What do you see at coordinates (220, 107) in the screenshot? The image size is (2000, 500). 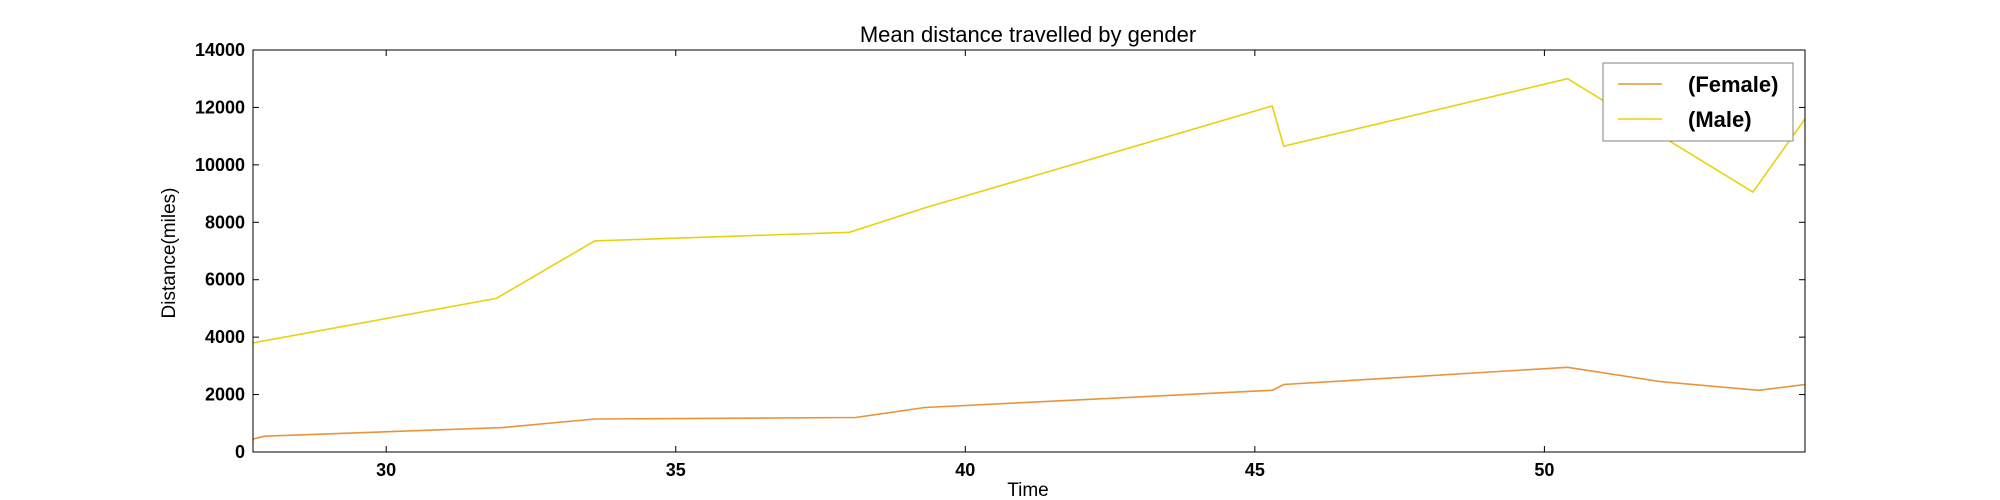 I see `y-tick-label: 12000` at bounding box center [220, 107].